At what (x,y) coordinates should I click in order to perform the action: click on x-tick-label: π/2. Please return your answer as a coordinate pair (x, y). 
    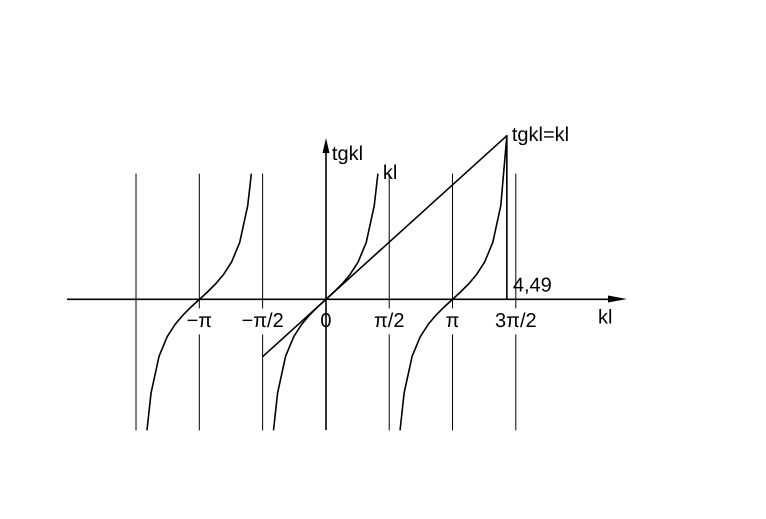
    Looking at the image, I should click on (389, 321).